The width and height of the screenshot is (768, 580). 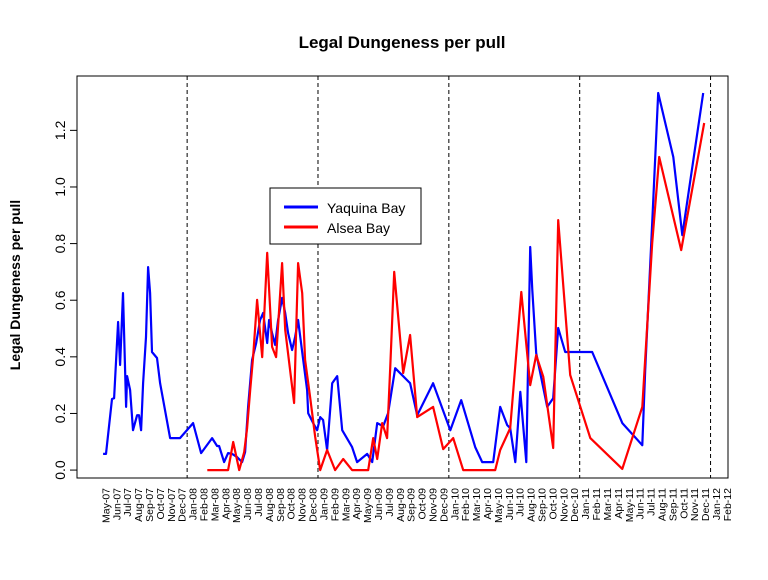 I want to click on x-tick-label: Feb-12, so click(x=728, y=504).